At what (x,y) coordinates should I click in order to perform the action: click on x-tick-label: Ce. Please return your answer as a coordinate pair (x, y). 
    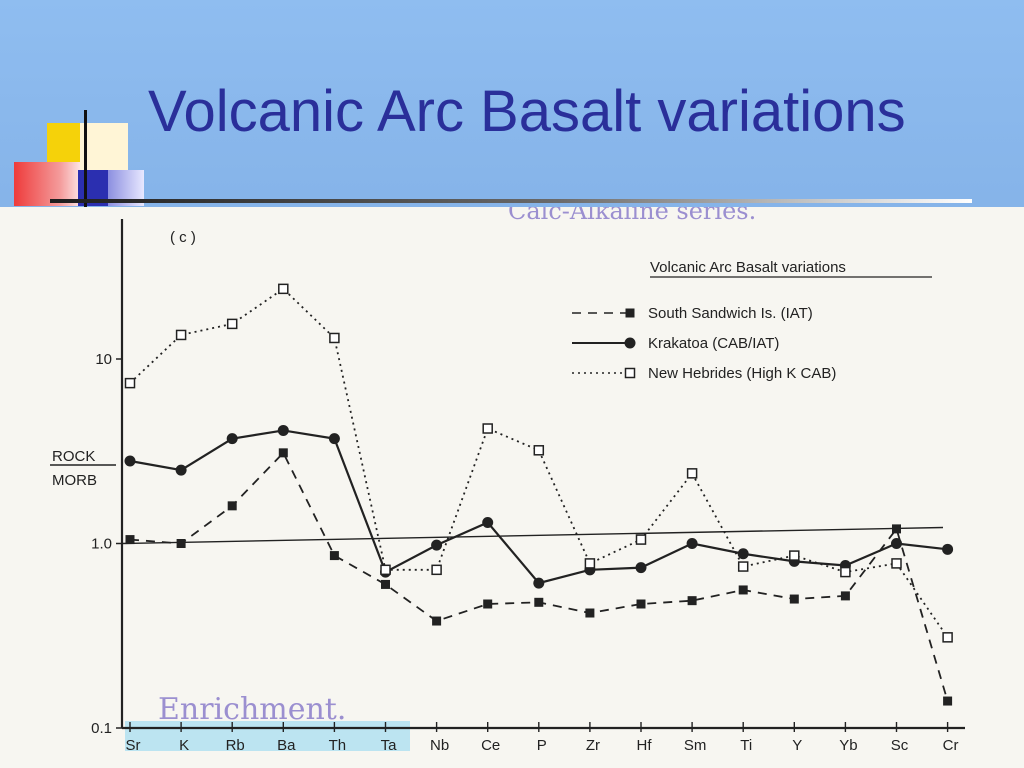
    Looking at the image, I should click on (490, 745).